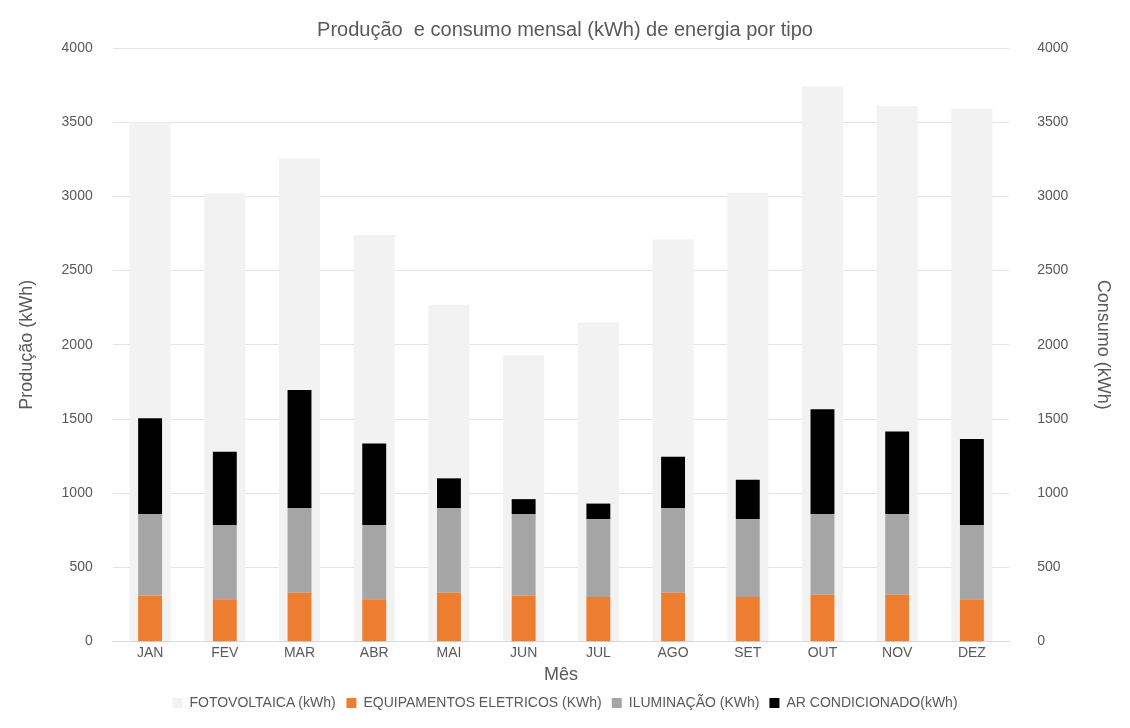 The image size is (1130, 728). Describe the element at coordinates (77, 121) in the screenshot. I see `y-tick-label: 3500` at that location.